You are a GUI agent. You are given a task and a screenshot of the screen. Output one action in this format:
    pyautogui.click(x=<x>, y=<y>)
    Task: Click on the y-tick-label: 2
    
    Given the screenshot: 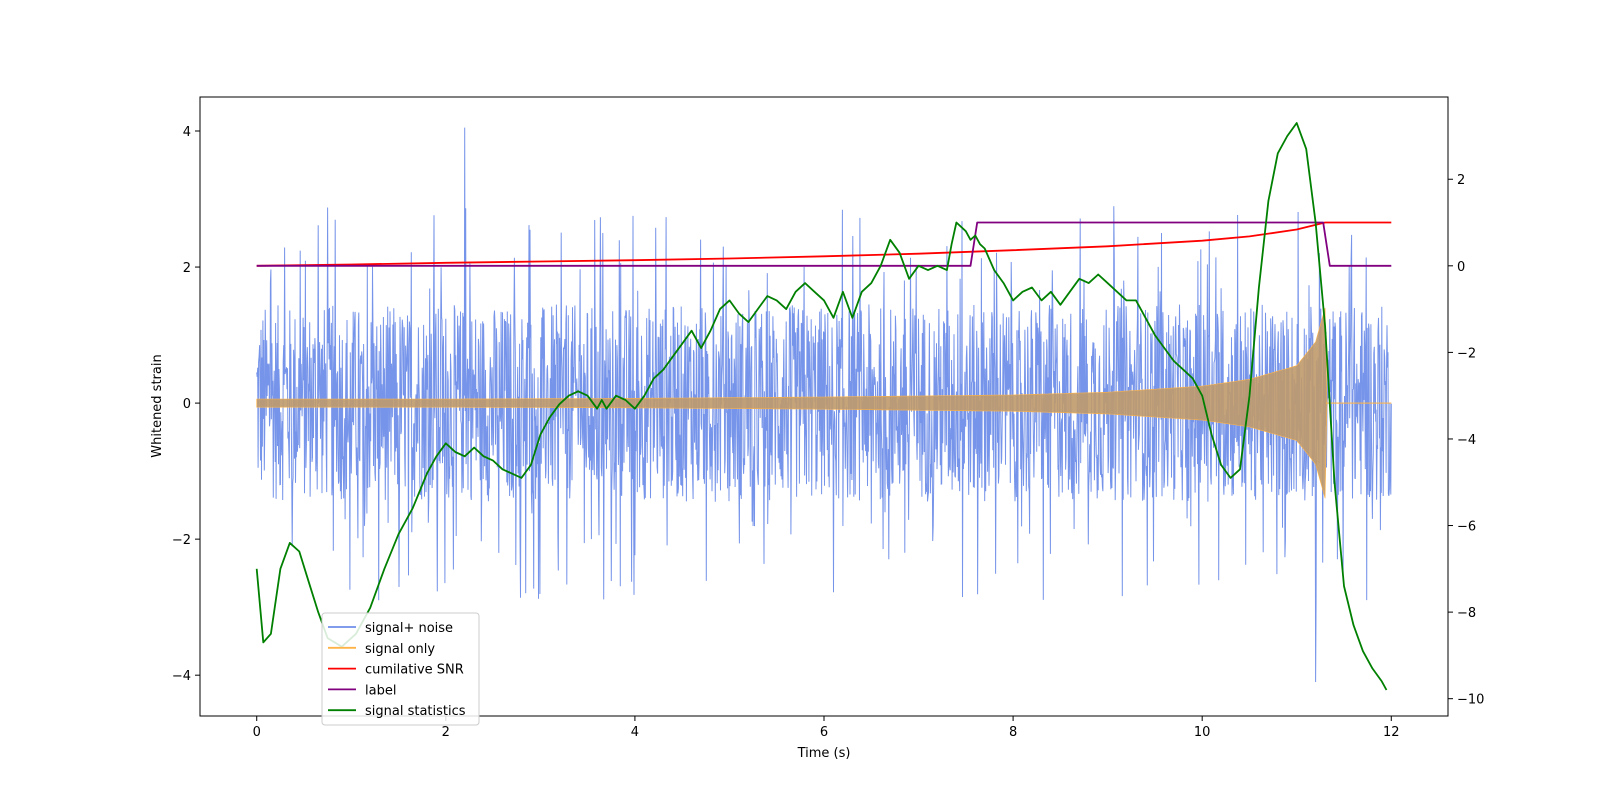 What is the action you would take?
    pyautogui.click(x=187, y=268)
    